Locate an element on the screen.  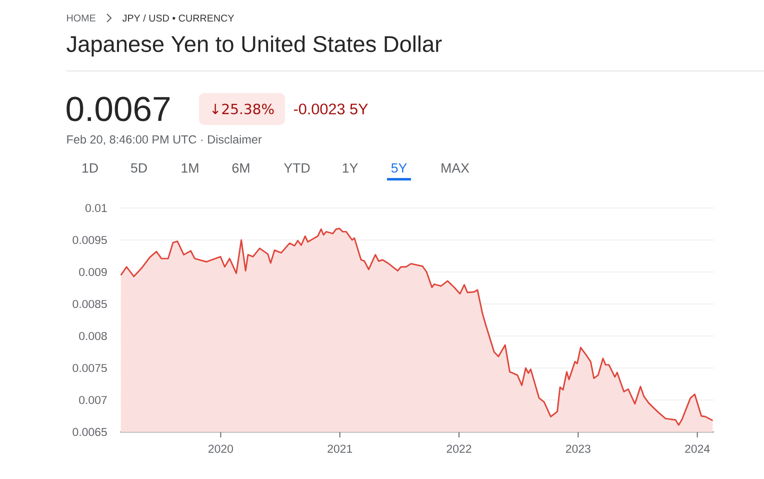
text: -0.0023 5Y is located at coordinates (331, 109).